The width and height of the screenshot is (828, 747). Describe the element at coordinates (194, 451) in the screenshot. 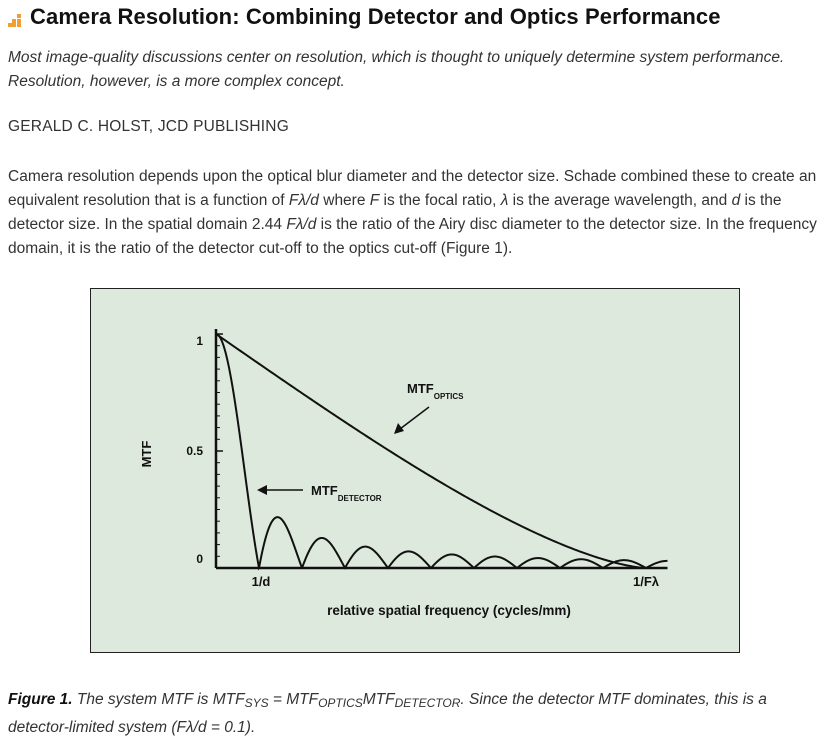

I see `y-tick-label: 0.5` at that location.